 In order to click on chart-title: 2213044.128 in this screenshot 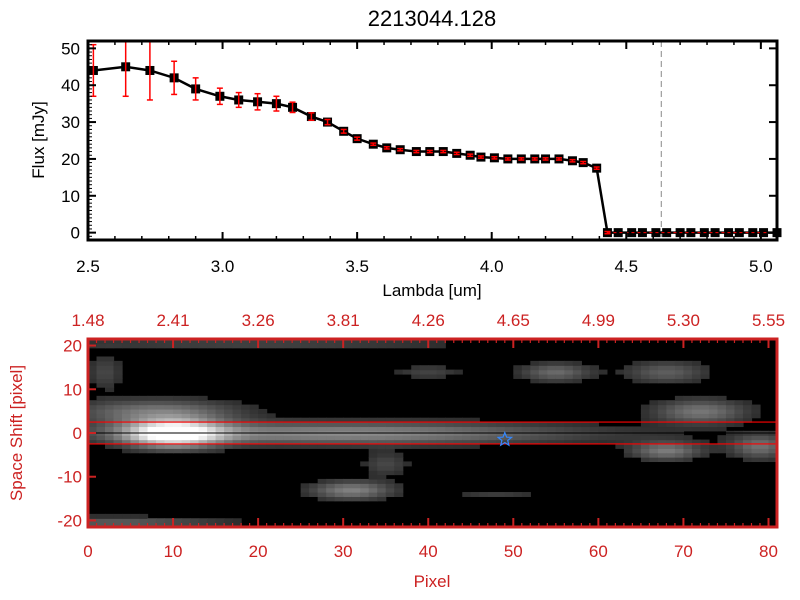, I will do `click(432, 18)`.